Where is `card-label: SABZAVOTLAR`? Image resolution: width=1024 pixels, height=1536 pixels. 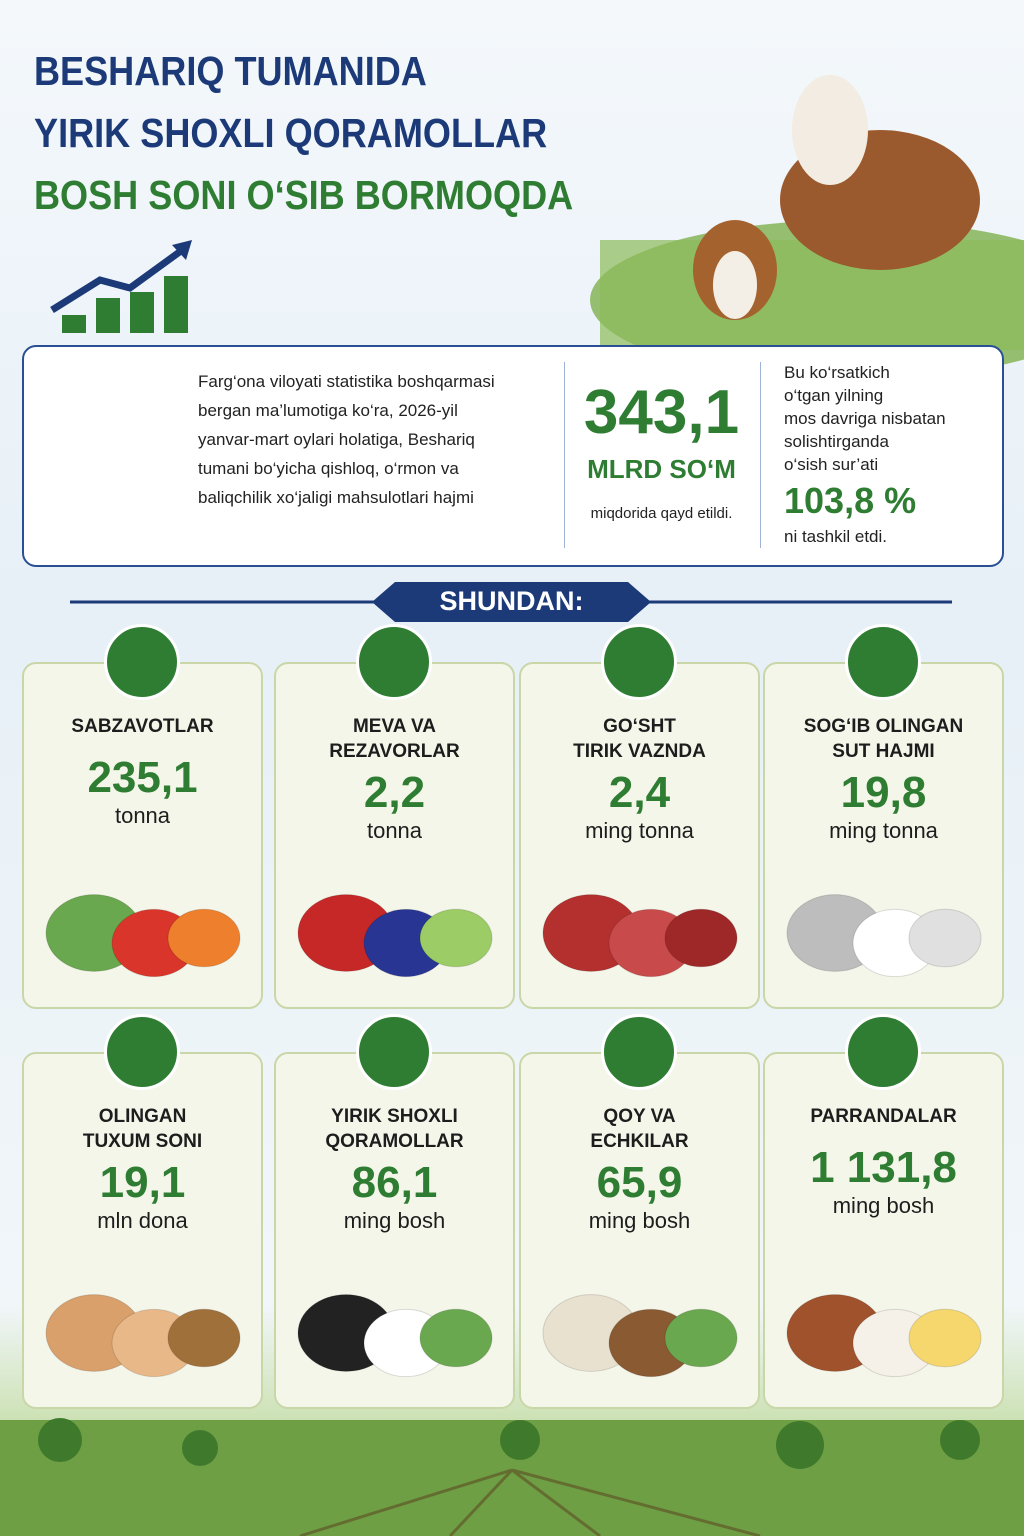 card-label: SABZAVOTLAR is located at coordinates (142, 726).